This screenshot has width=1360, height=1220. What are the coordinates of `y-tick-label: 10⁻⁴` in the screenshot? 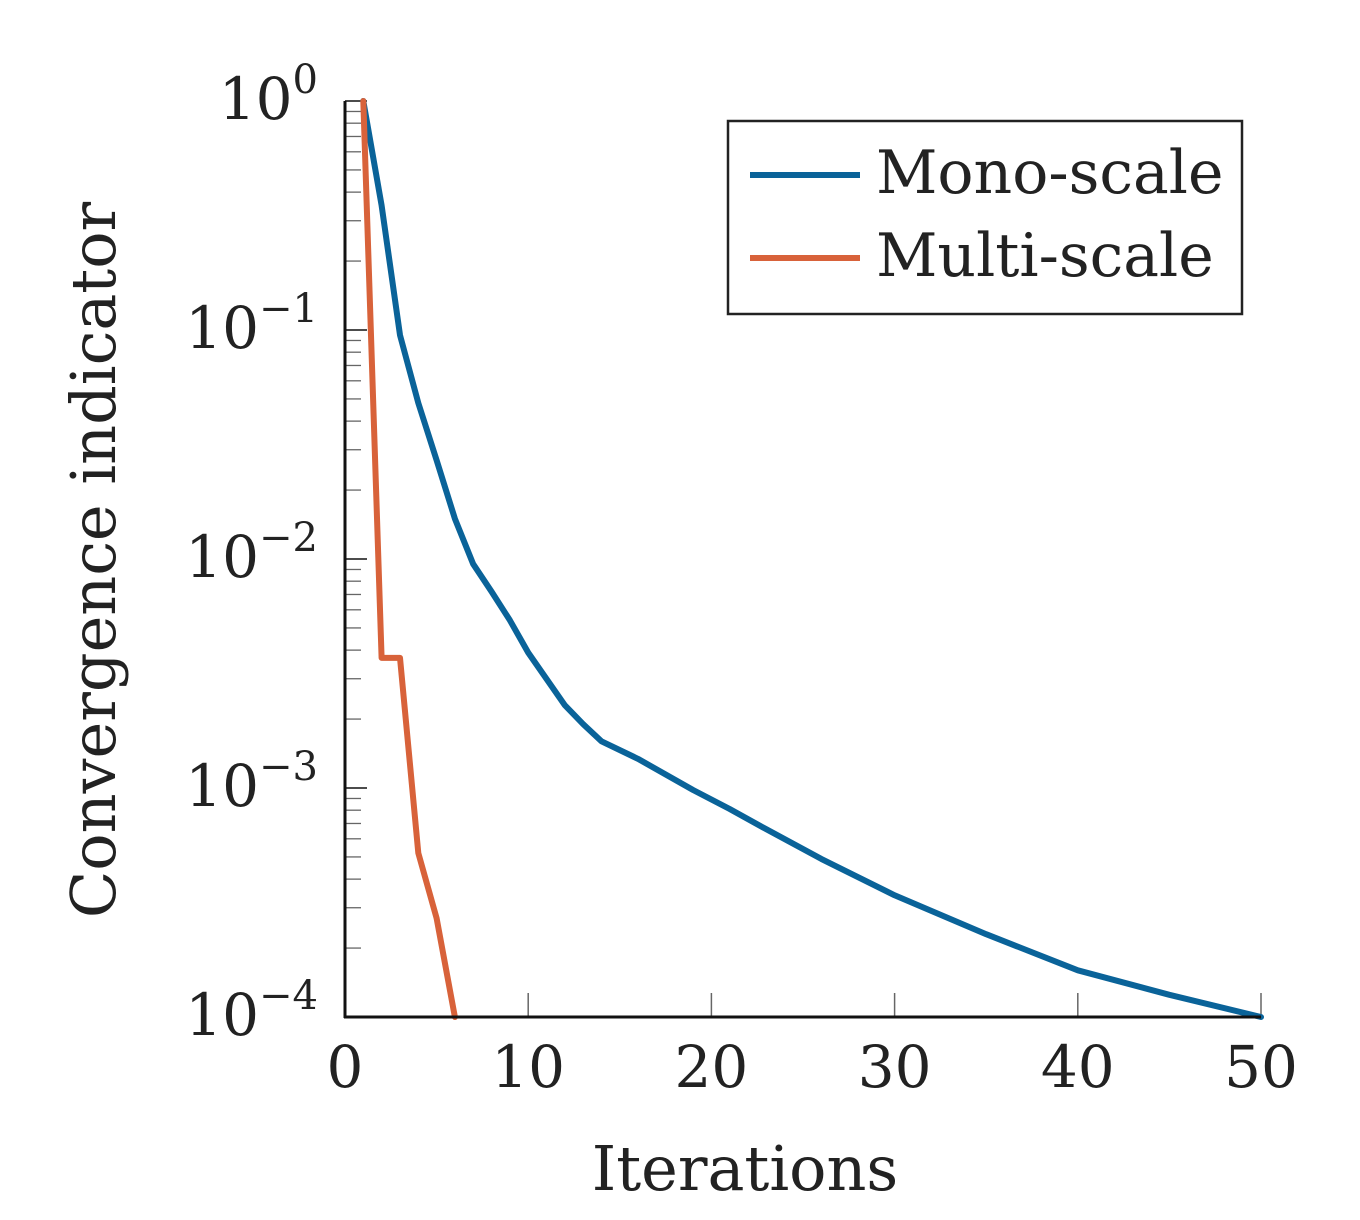 It's located at (251, 1011).